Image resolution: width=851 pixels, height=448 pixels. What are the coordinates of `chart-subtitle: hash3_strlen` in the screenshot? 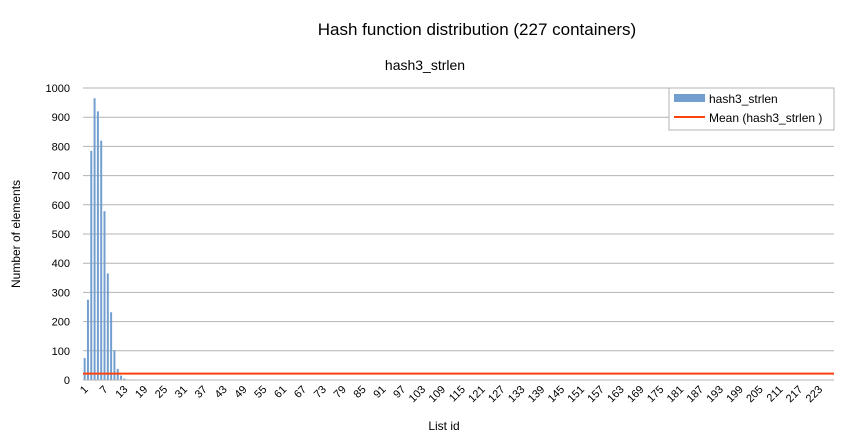 It's located at (425, 65).